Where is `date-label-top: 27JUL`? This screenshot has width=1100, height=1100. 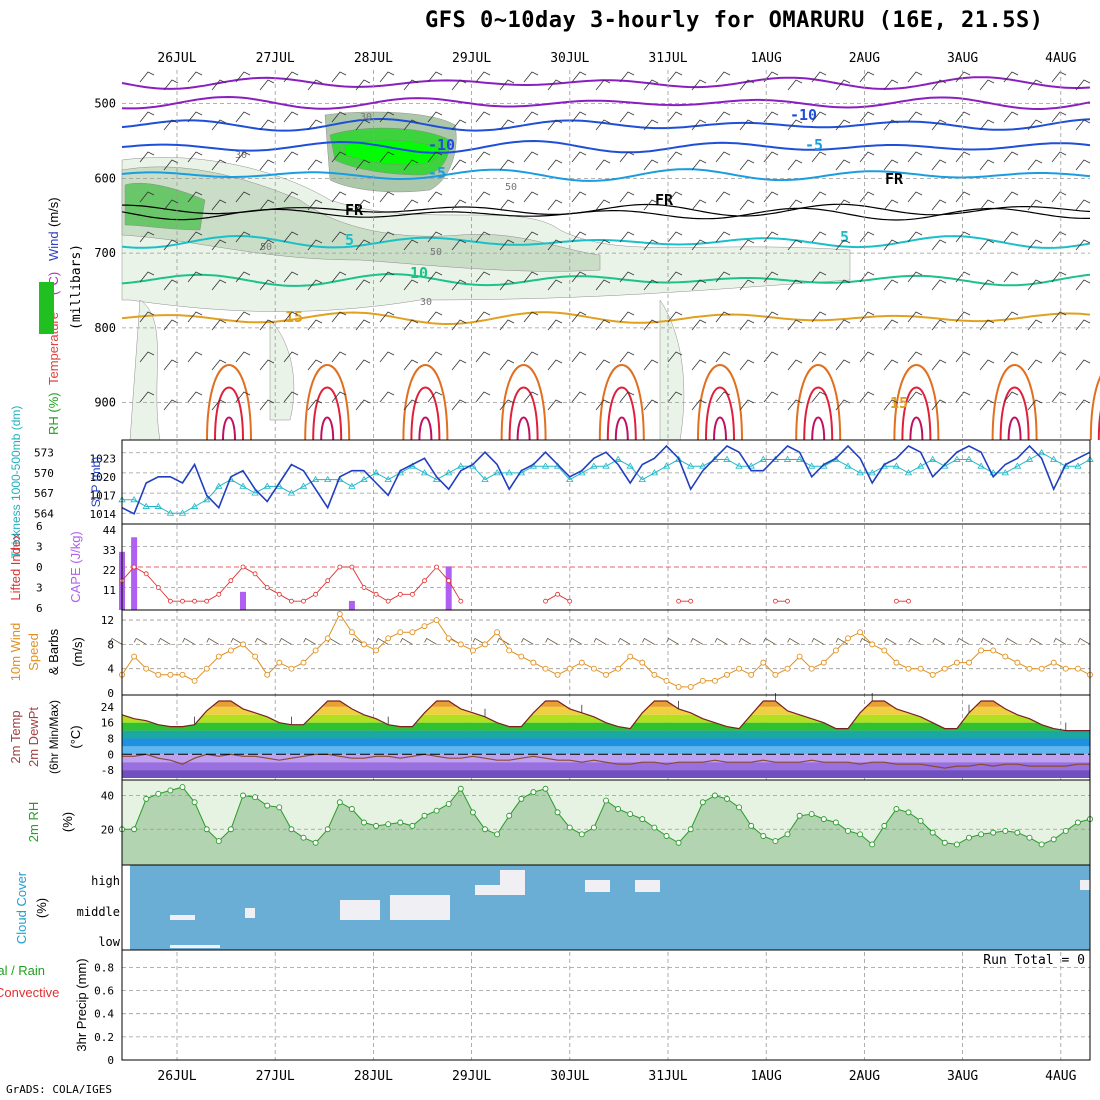 date-label-top: 27JUL is located at coordinates (275, 58).